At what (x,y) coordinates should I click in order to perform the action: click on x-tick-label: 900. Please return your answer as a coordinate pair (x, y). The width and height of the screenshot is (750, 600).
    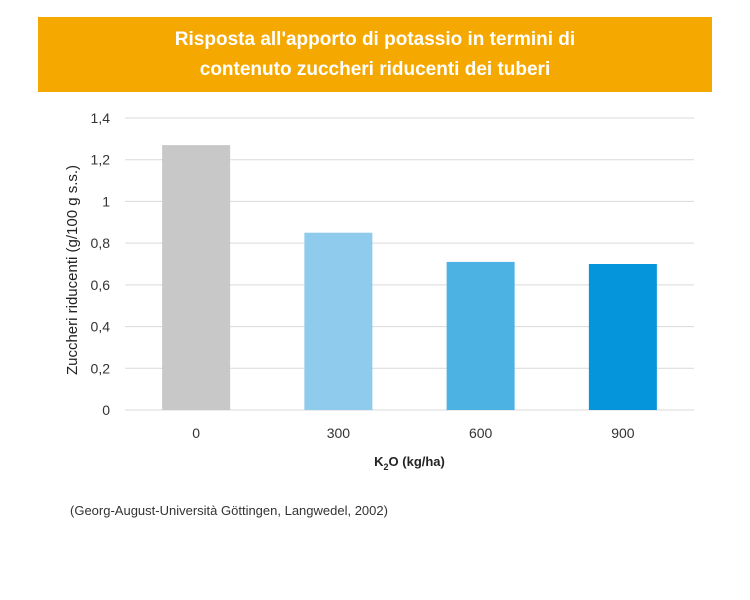
    Looking at the image, I should click on (623, 433).